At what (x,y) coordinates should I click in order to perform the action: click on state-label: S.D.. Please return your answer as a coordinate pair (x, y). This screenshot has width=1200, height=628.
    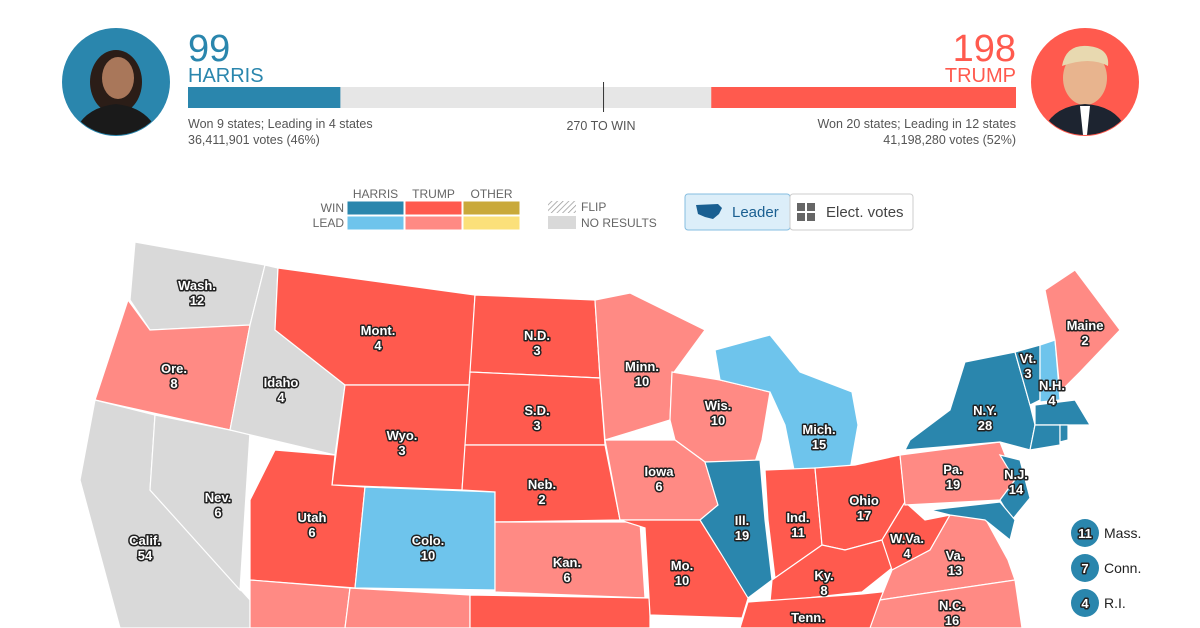
    Looking at the image, I should click on (536, 410).